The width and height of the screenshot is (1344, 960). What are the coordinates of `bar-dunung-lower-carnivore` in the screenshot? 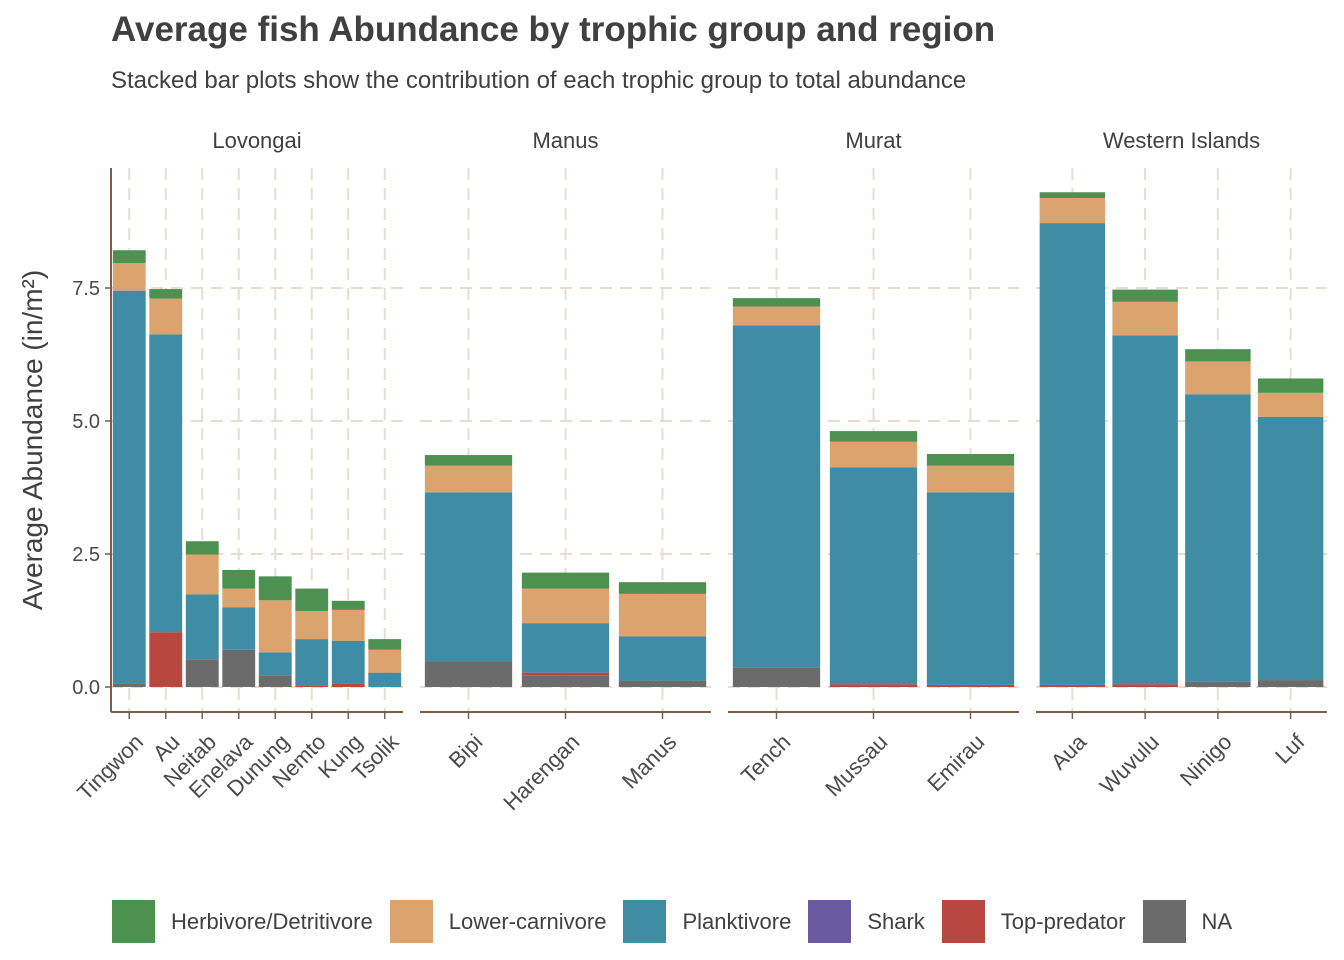 It's located at (275, 626).